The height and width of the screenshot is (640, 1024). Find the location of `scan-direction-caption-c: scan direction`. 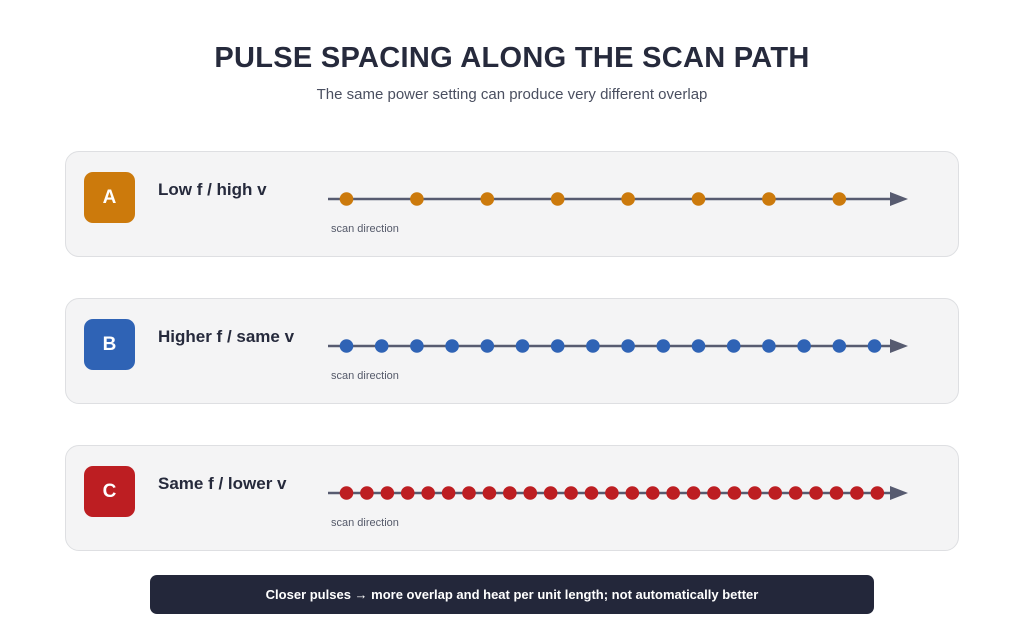

scan-direction-caption-c: scan direction is located at coordinates (365, 523).